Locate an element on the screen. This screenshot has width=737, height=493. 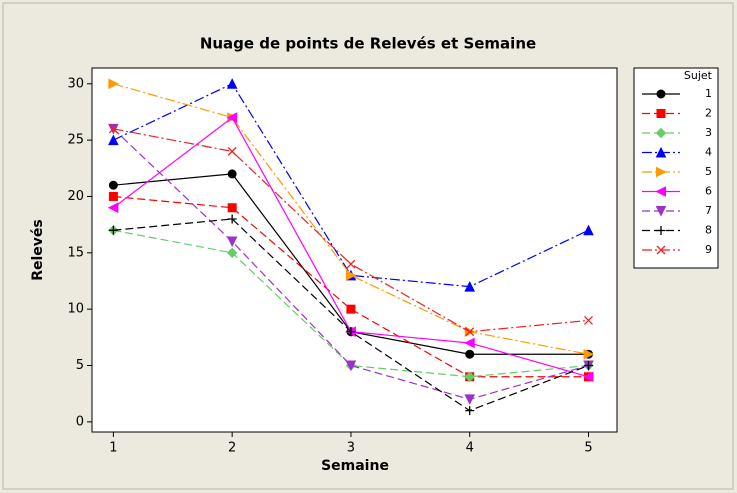
x-tick-label: 5 is located at coordinates (588, 448).